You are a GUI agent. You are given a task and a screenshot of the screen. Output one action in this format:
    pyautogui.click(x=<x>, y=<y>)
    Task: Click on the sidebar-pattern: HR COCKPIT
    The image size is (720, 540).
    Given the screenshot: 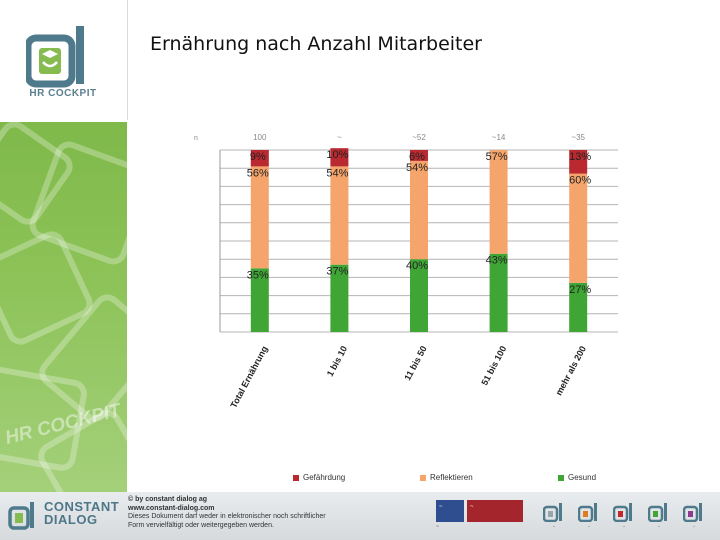 What is the action you would take?
    pyautogui.click(x=63, y=307)
    